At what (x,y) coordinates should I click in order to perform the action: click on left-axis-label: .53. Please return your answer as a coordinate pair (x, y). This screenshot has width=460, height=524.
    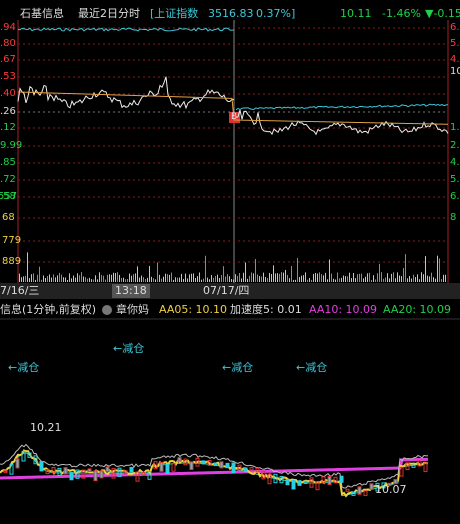
    Looking at the image, I should click on (8, 76).